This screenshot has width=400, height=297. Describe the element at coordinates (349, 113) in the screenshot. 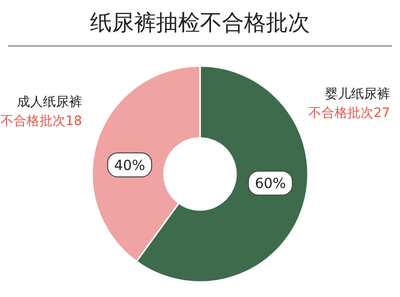

I see `text: 不合格批次27` at that location.